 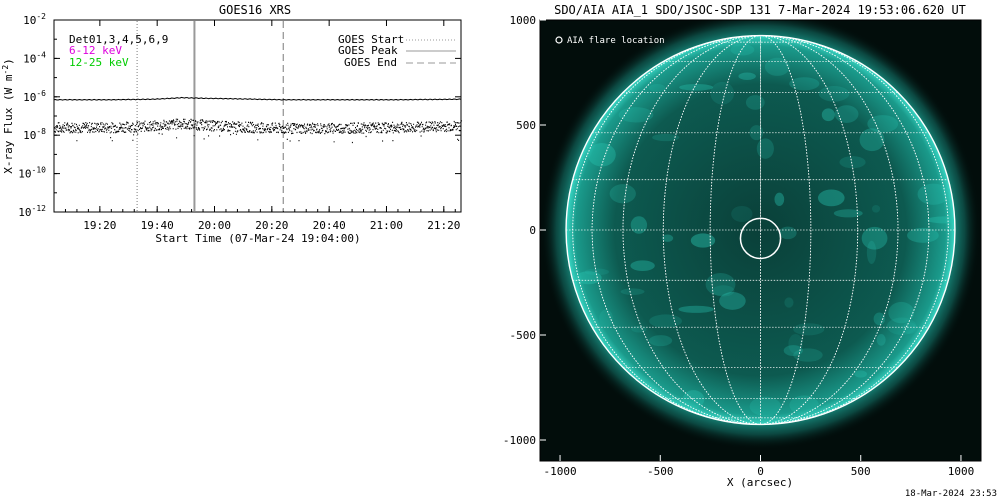 What do you see at coordinates (523, 335) in the screenshot?
I see `aia-y-tick-label: -500` at bounding box center [523, 335].